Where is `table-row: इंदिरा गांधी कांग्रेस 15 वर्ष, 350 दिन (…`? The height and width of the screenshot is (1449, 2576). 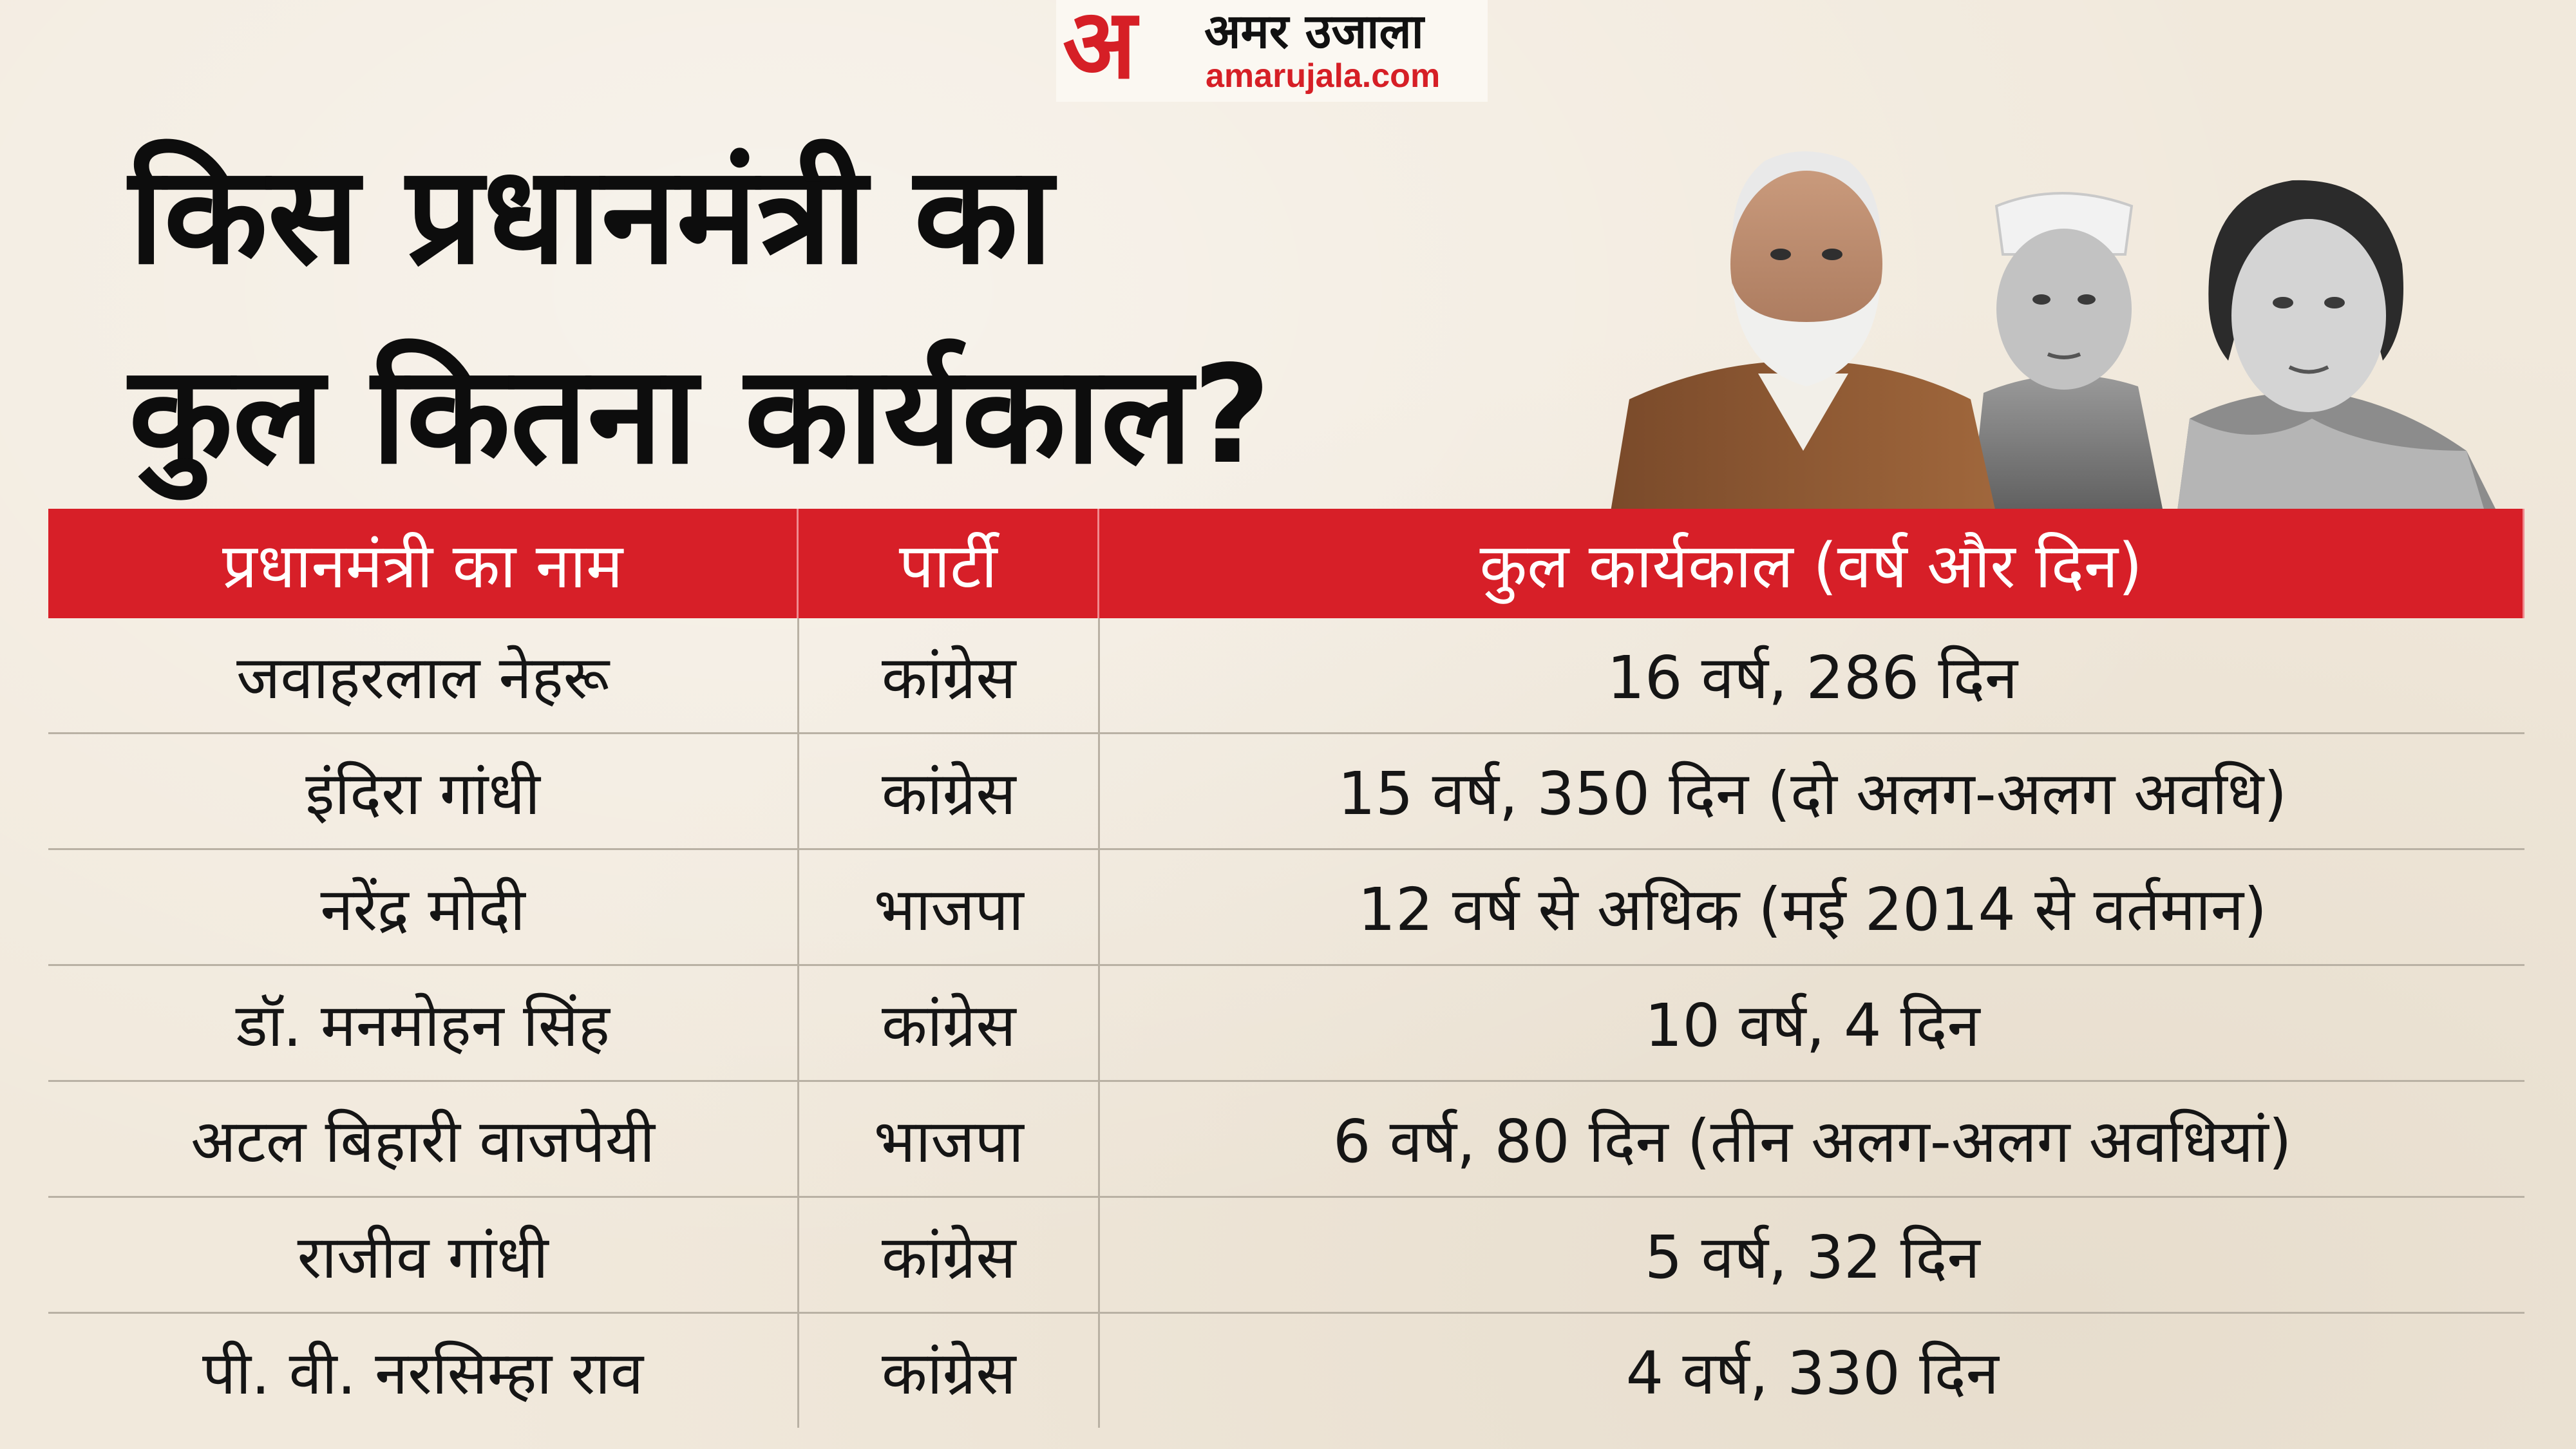 table-row: इंदिरा गांधी कांग्रेस 15 वर्ष, 350 दिन (… is located at coordinates (1286, 792).